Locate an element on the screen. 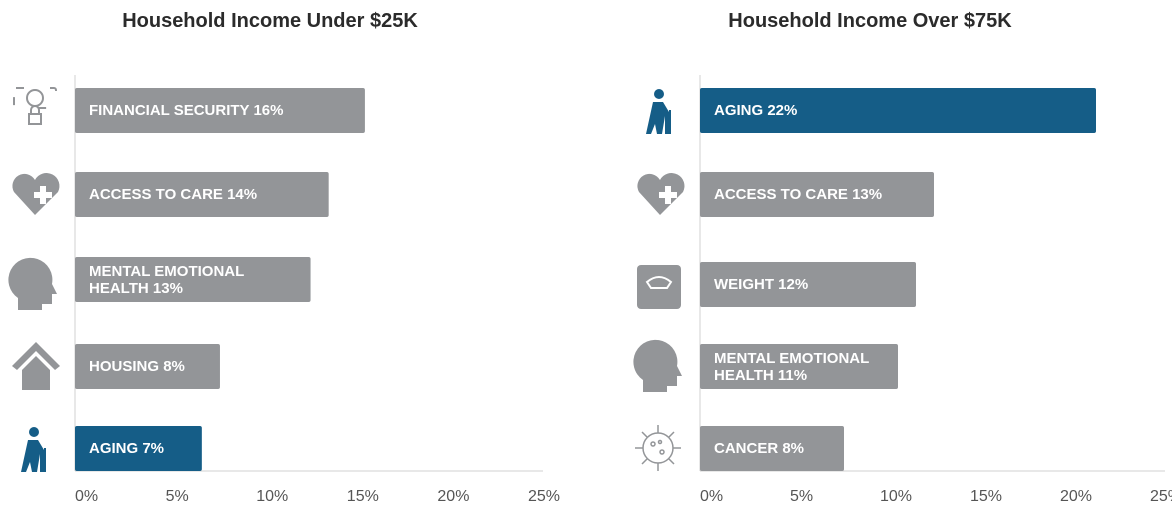 The height and width of the screenshot is (510, 1172). bar-label-text: ACCESS TO CARE 13% is located at coordinates (798, 194).